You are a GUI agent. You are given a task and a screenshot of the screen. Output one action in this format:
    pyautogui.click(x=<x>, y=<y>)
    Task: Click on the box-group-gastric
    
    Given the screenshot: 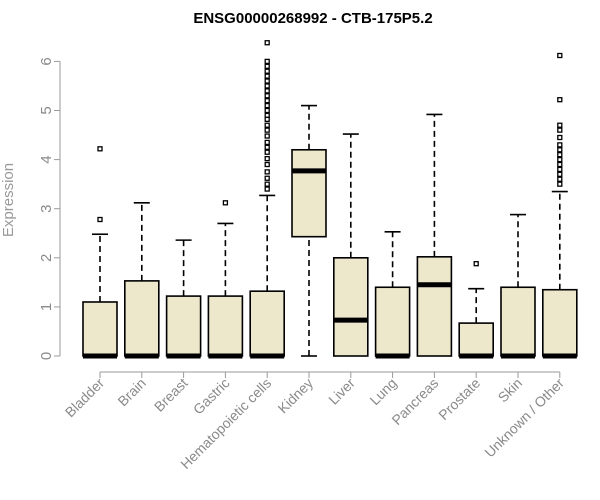 What is the action you would take?
    pyautogui.click(x=225, y=279)
    